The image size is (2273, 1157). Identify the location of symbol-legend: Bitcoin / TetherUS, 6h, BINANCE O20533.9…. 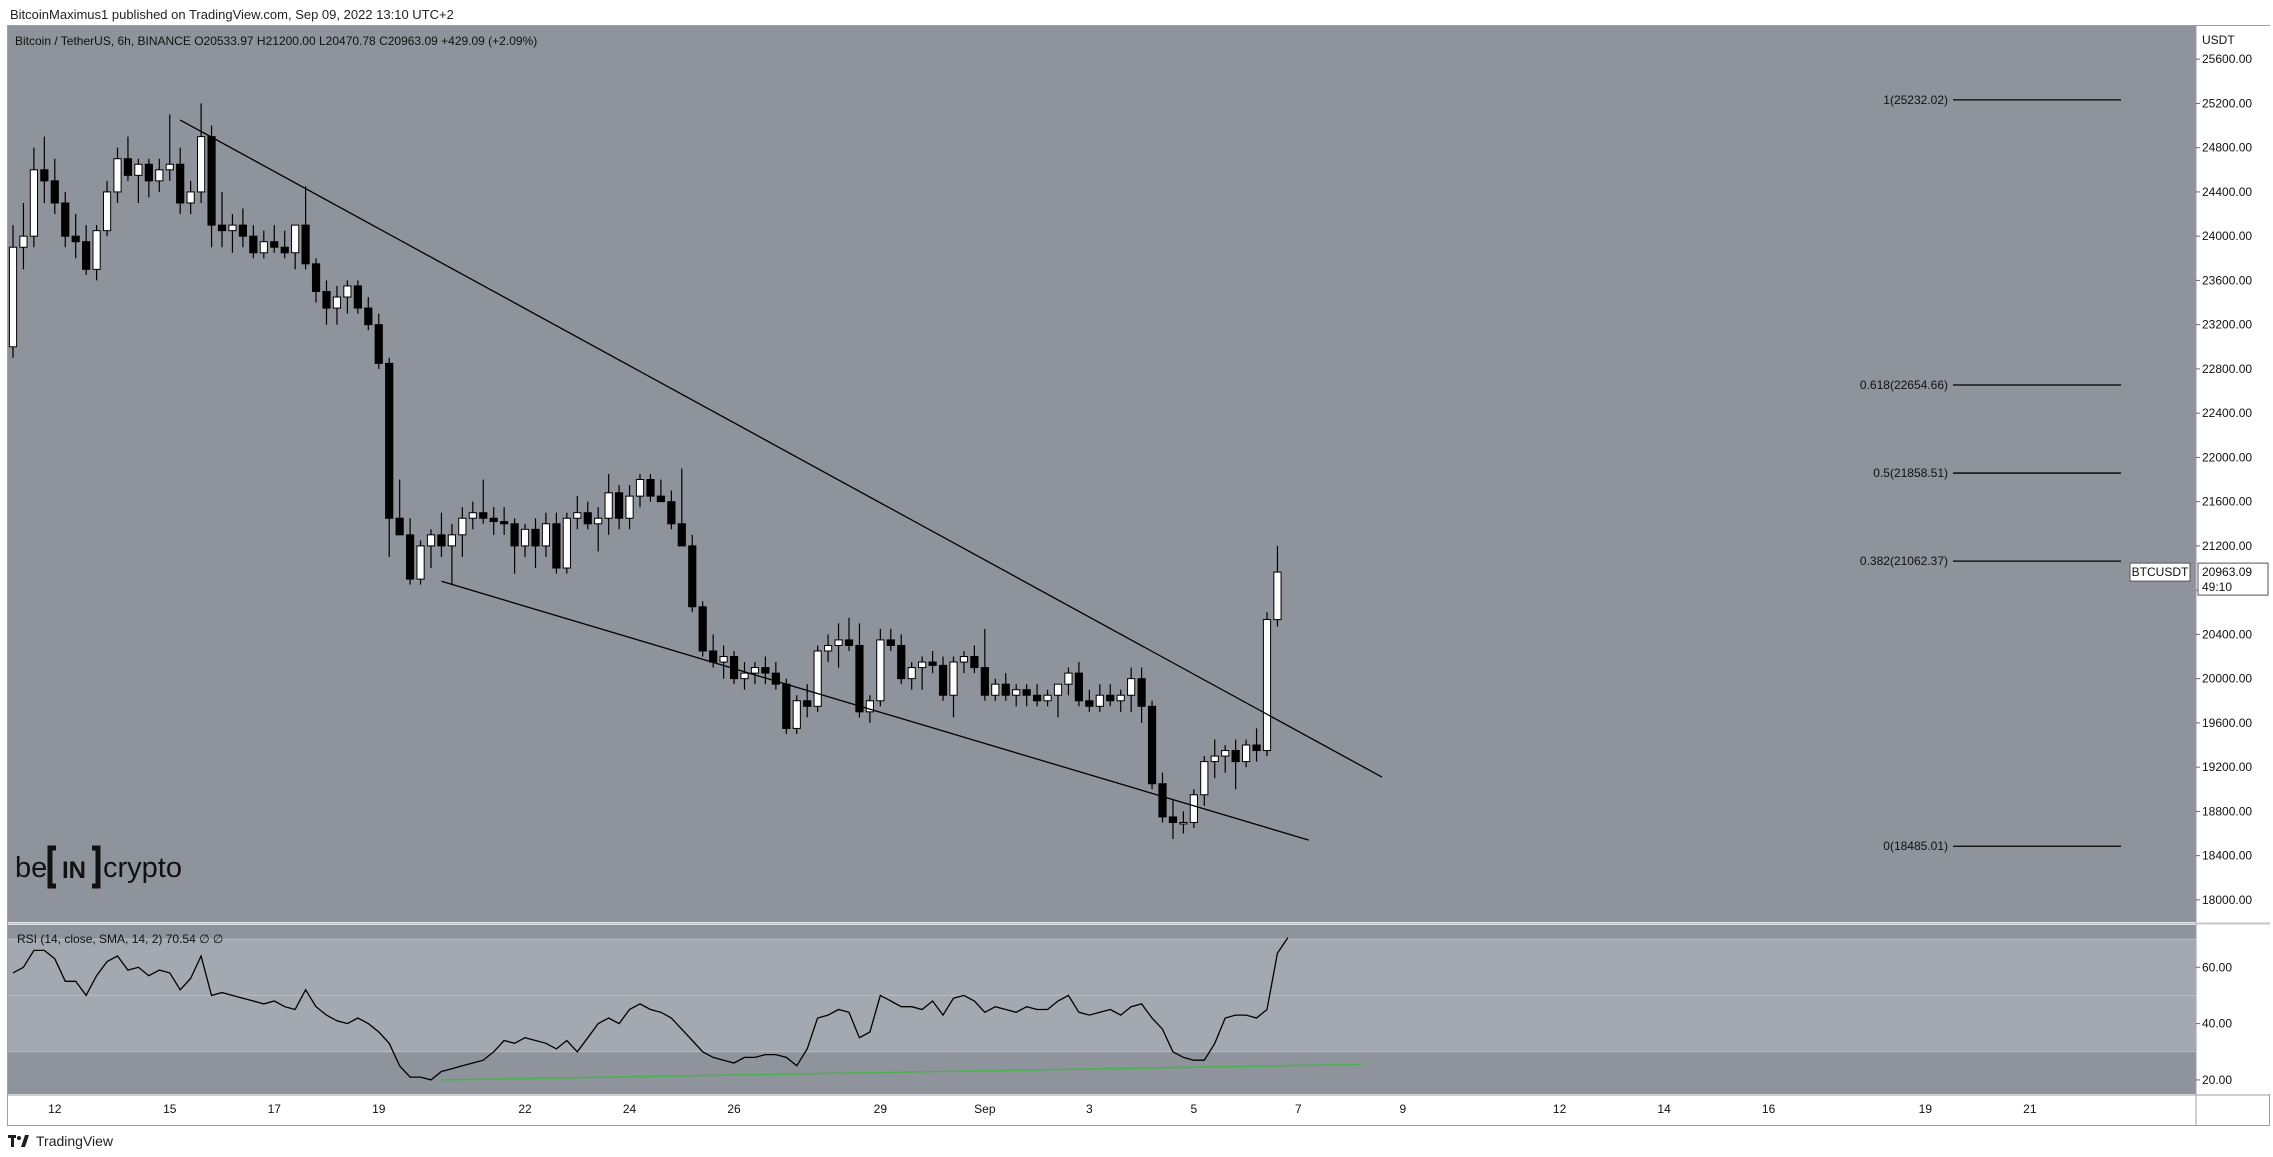
(276, 41).